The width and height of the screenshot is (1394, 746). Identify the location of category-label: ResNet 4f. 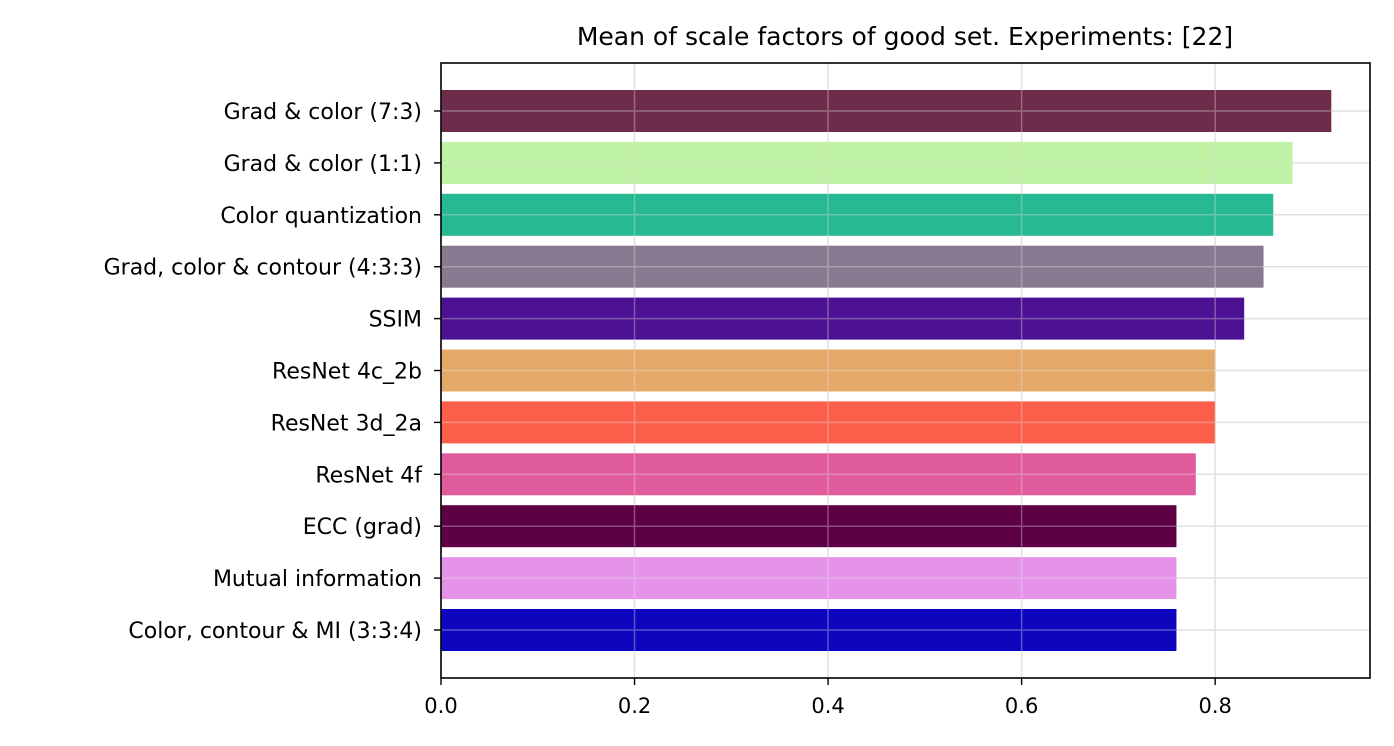
(369, 475).